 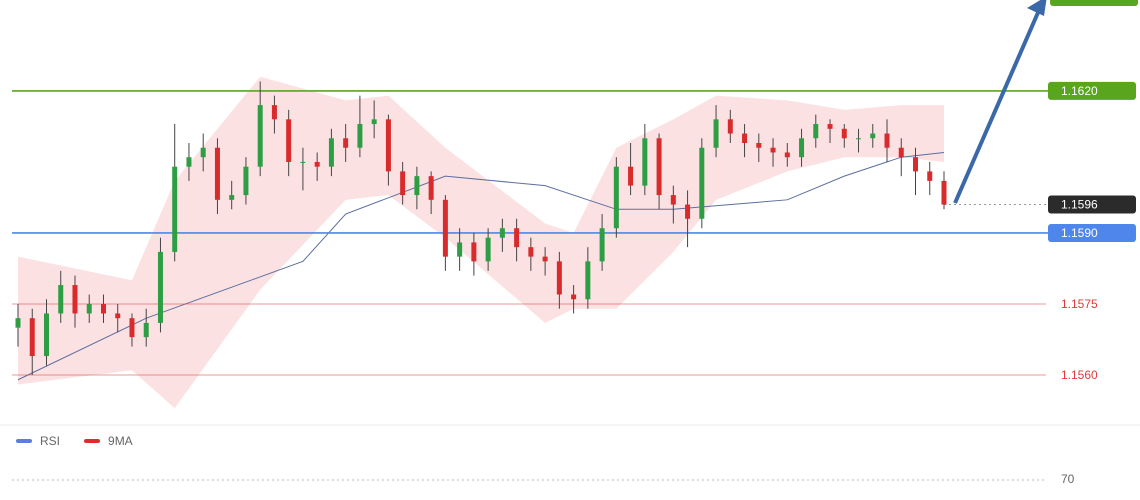 What do you see at coordinates (1079, 205) in the screenshot?
I see `level-label: 1.1596` at bounding box center [1079, 205].